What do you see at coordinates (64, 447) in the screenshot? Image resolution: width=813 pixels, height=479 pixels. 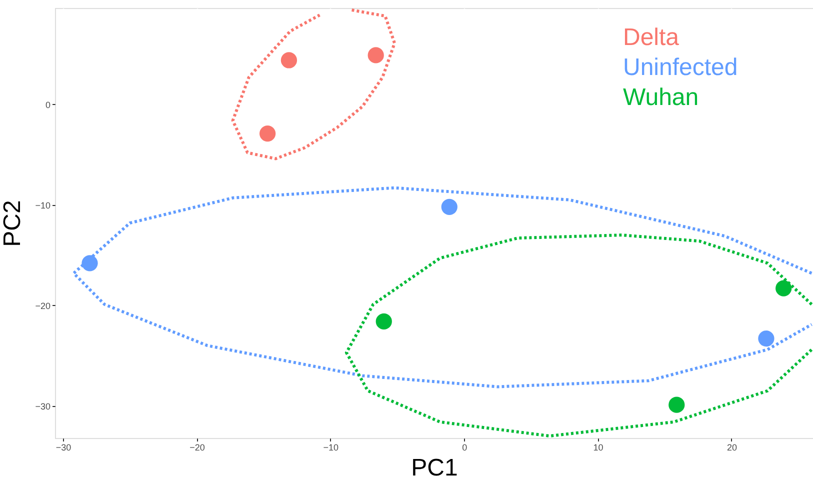 I see `x-tick-label: −30` at bounding box center [64, 447].